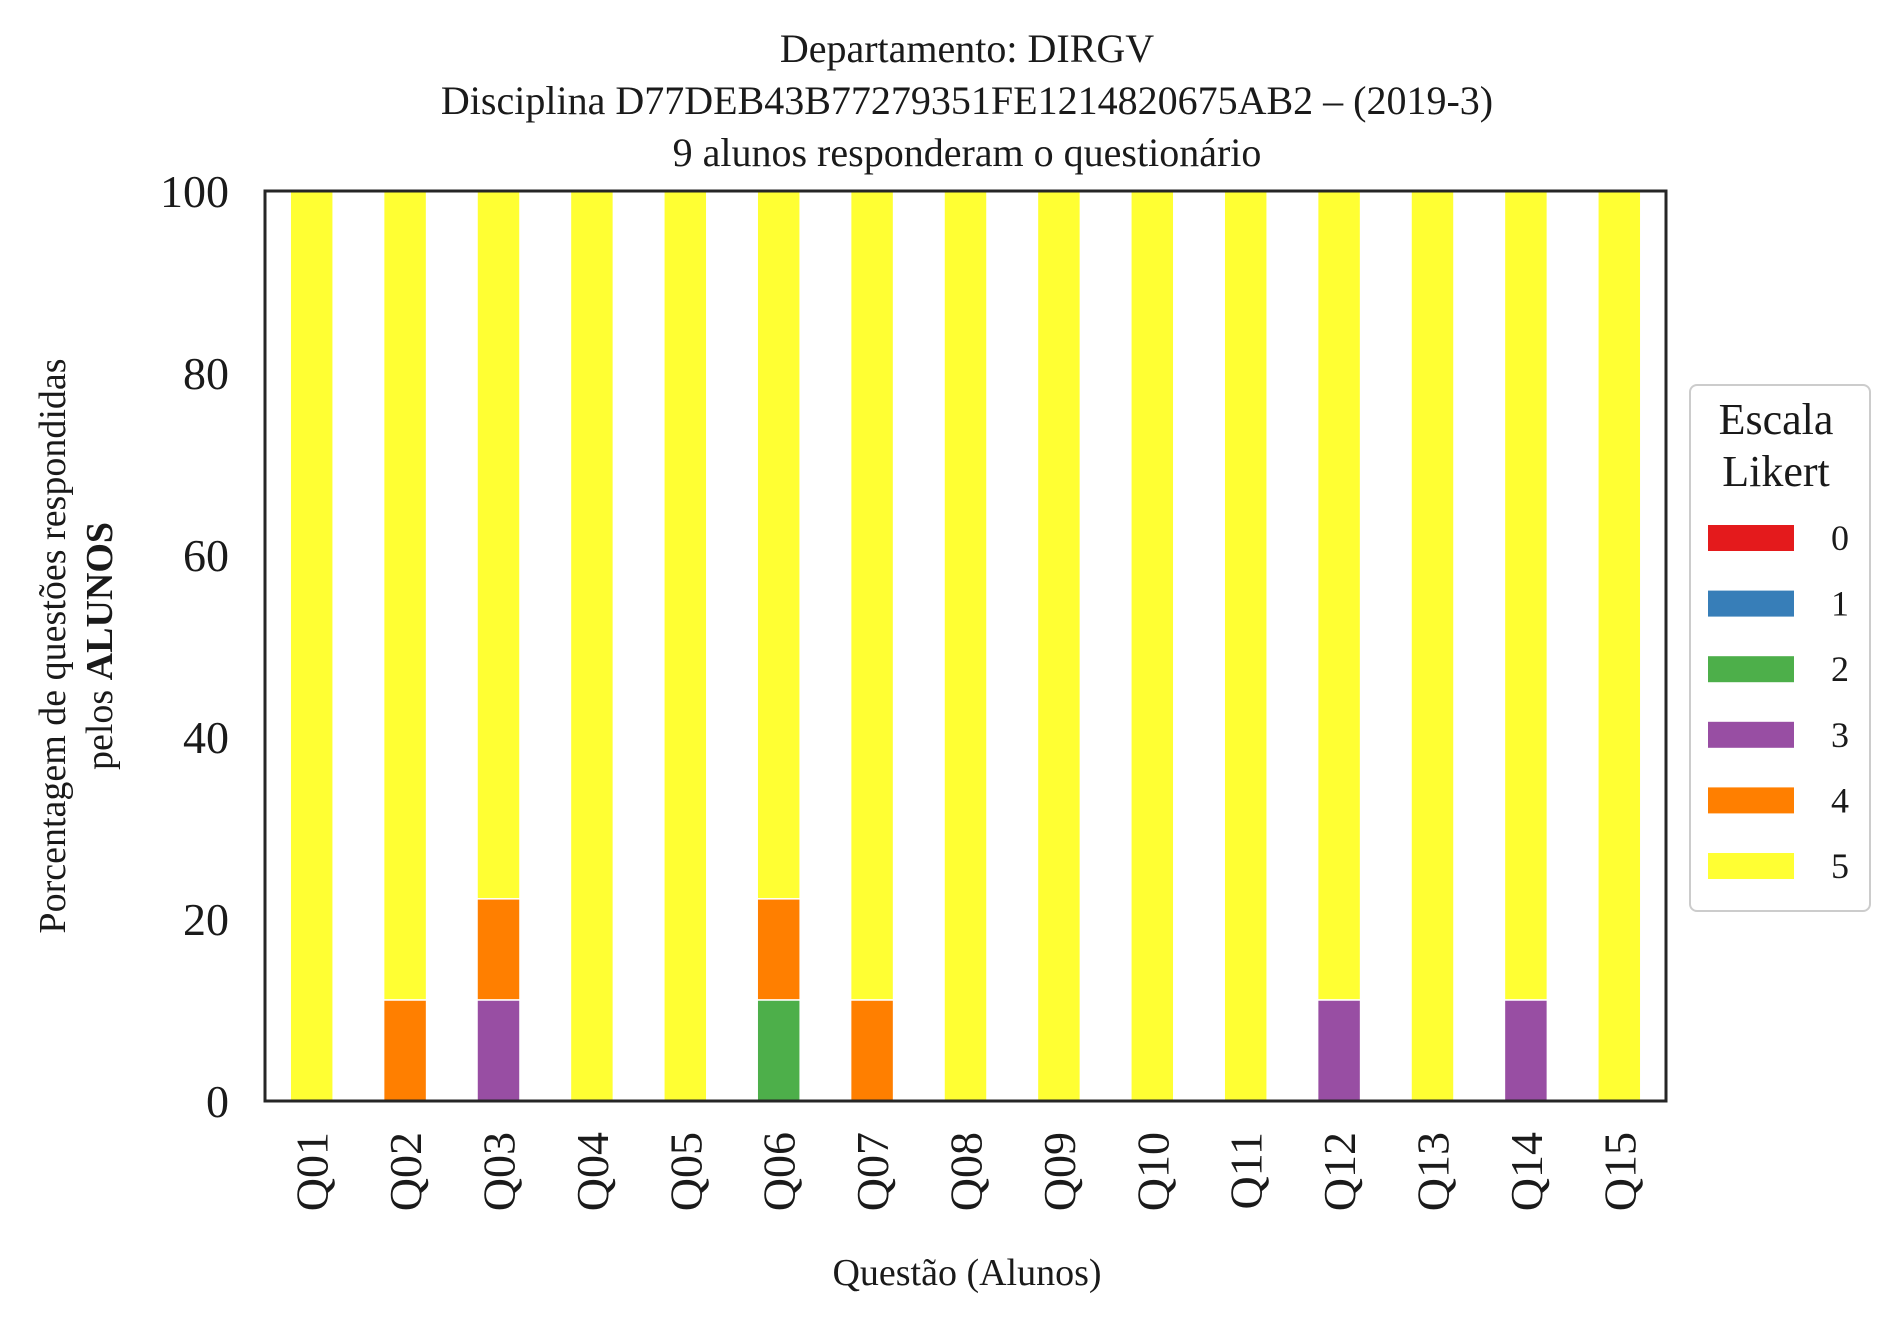 This screenshot has height=1323, width=1892. I want to click on x-tick-label-q02: Q02, so click(405, 1171).